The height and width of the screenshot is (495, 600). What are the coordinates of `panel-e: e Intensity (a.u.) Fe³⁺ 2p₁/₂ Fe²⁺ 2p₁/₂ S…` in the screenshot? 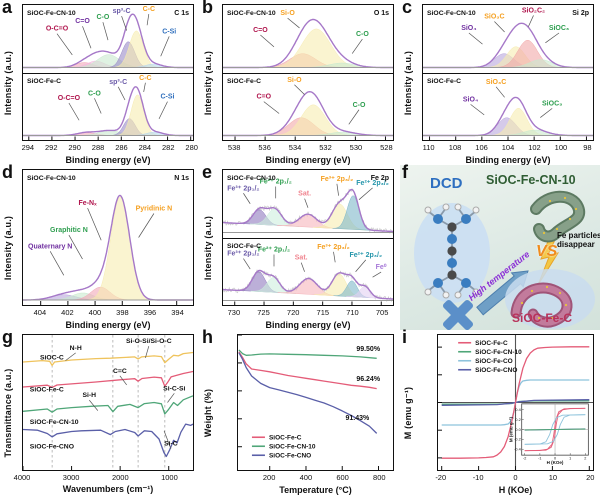 It's located at (300, 246).